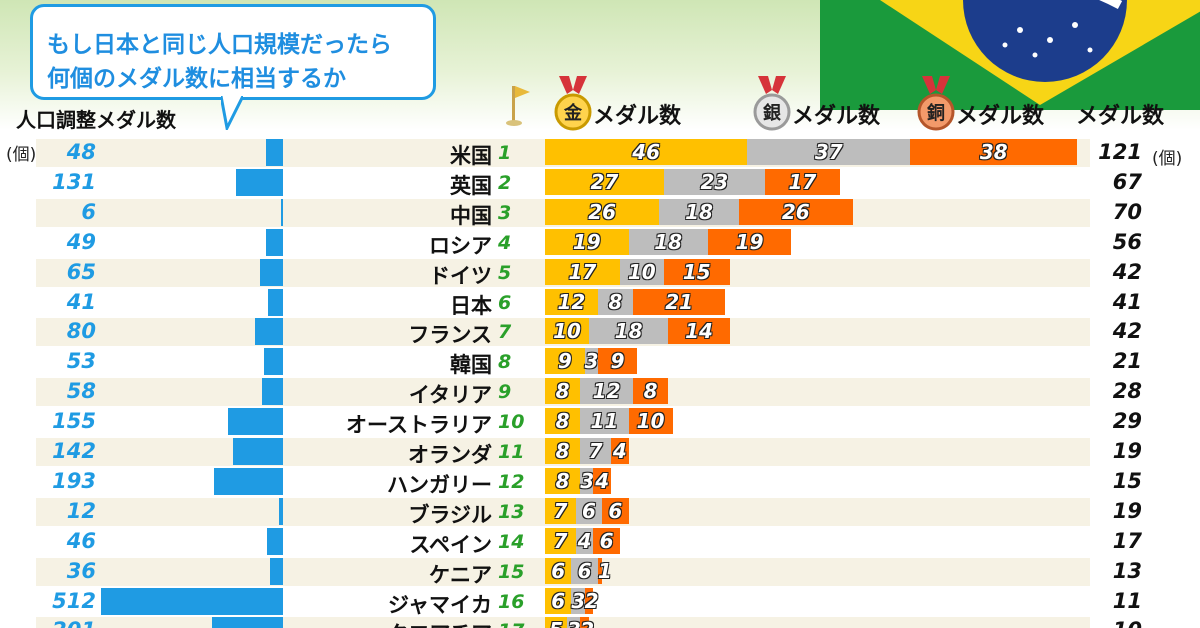  Describe the element at coordinates (556, 622) in the screenshot. I see `gold-value: 5` at that location.